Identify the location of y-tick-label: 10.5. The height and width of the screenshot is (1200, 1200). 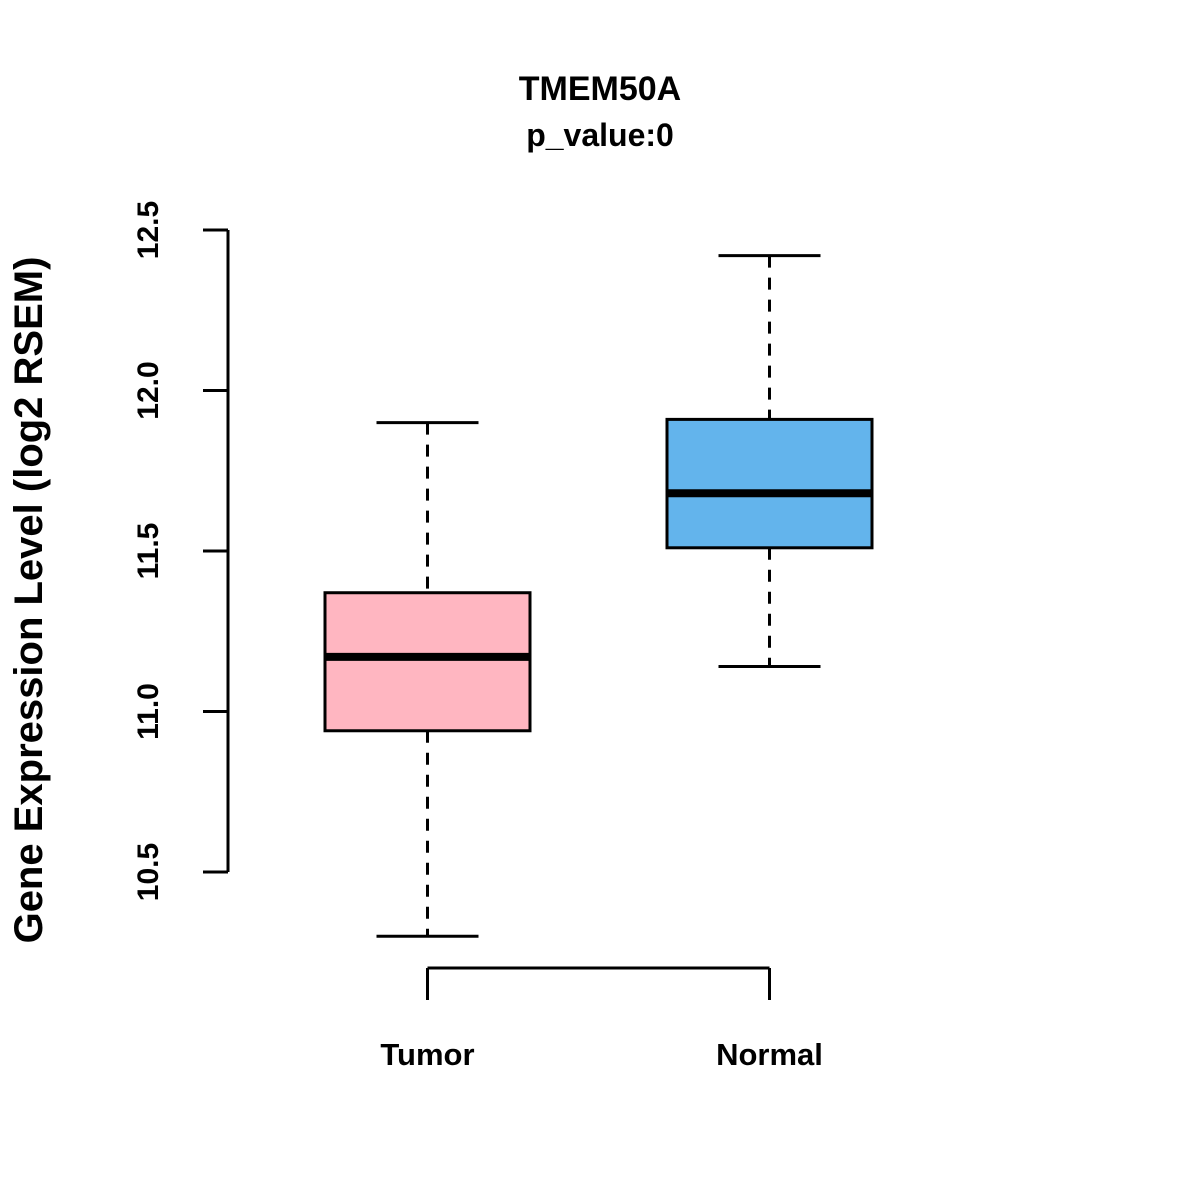
(148, 872).